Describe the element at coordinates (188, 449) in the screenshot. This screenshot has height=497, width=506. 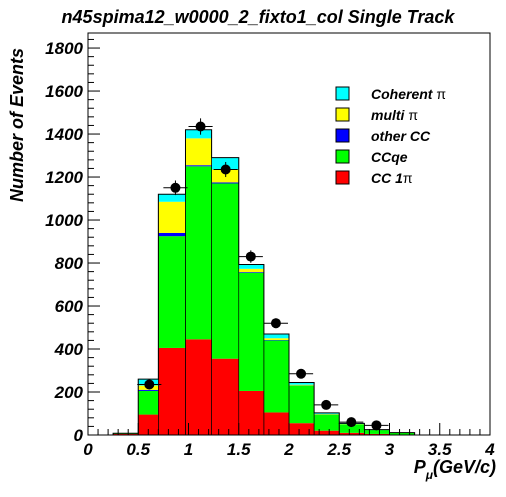
I see `x-tick-label: 1` at that location.